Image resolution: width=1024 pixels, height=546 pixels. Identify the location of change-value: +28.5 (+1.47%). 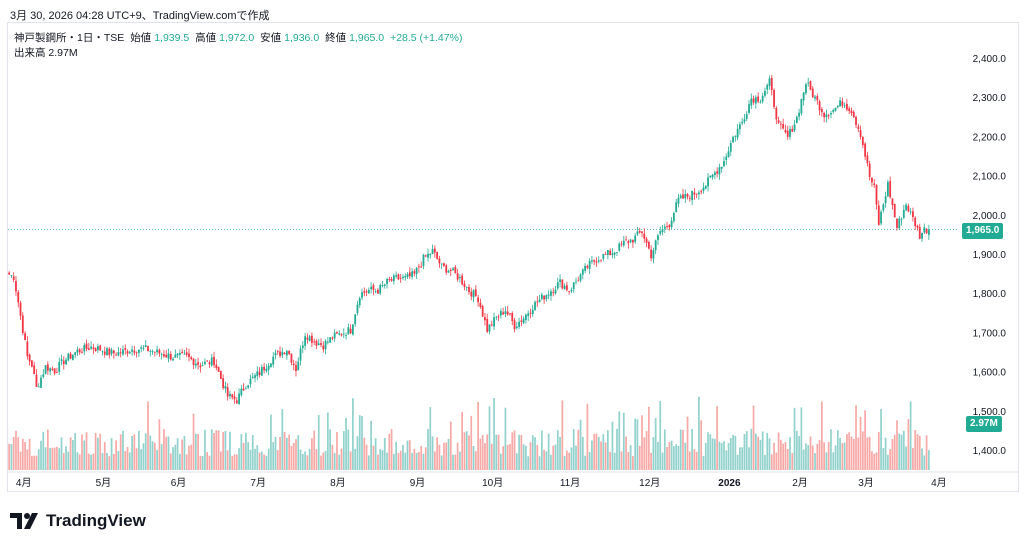
(426, 38).